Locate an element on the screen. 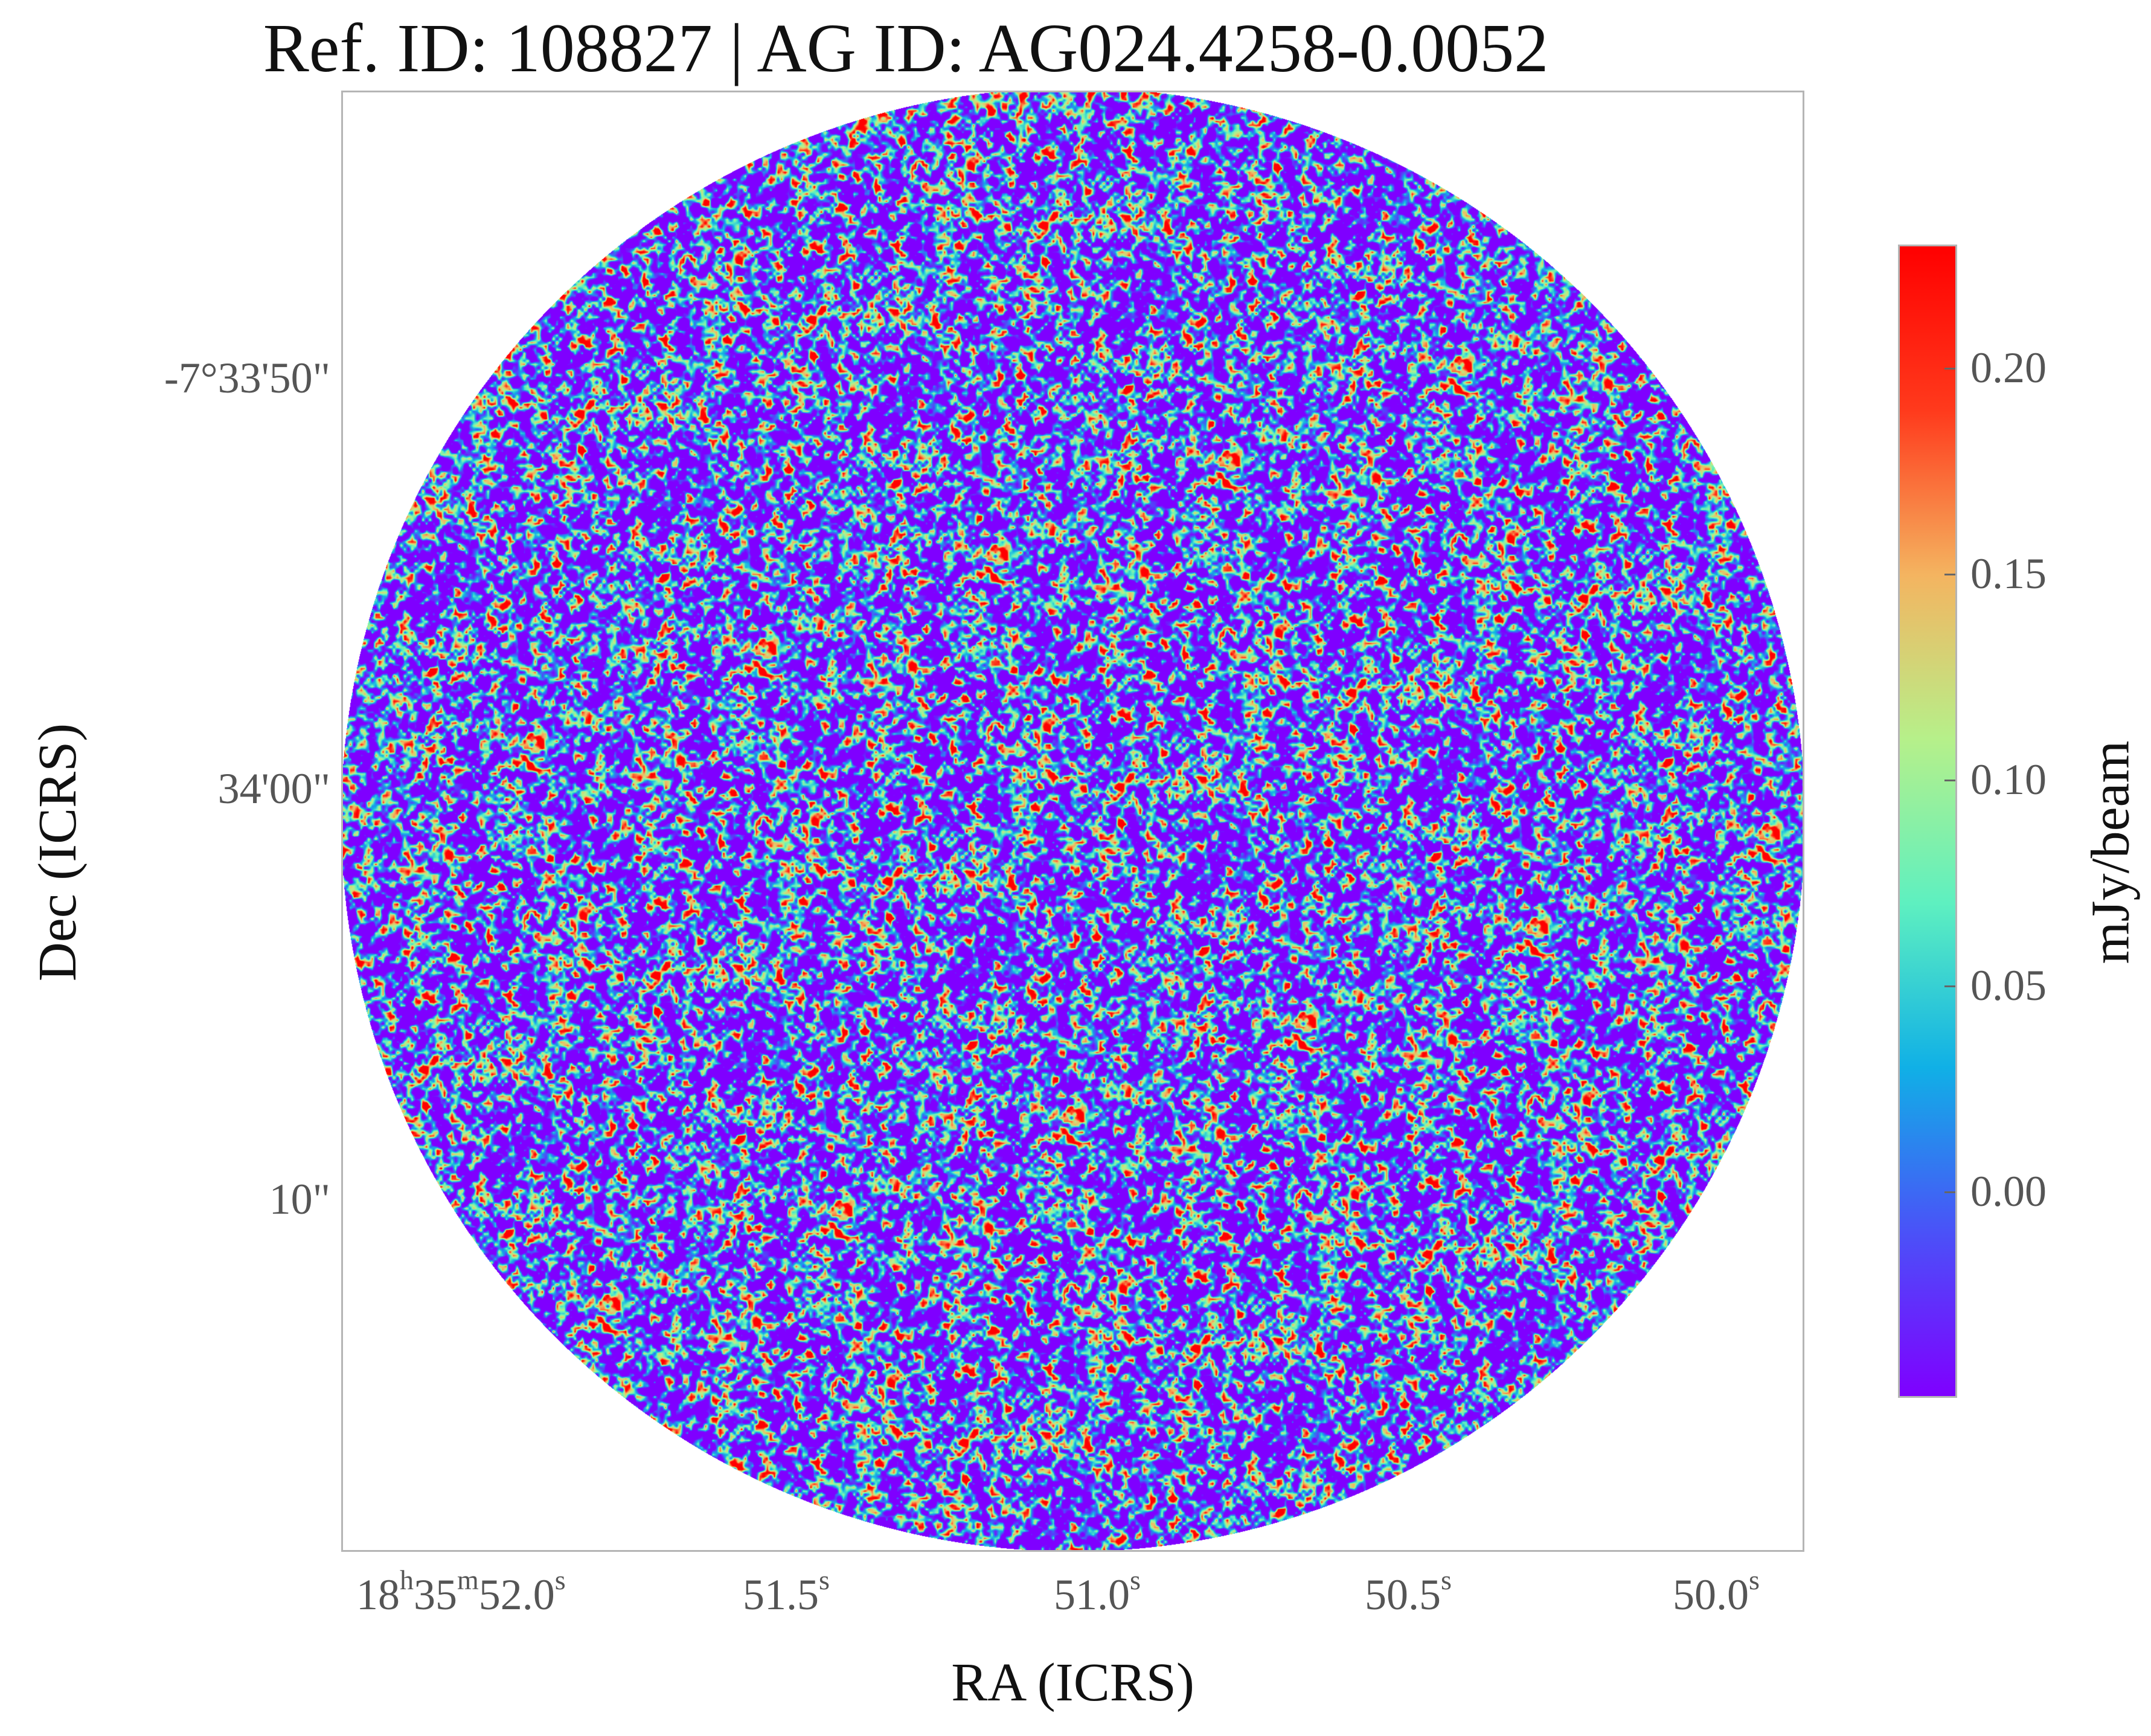 The width and height of the screenshot is (2151, 1736). x-tick-label: 18h35m52.0s is located at coordinates (461, 1592).